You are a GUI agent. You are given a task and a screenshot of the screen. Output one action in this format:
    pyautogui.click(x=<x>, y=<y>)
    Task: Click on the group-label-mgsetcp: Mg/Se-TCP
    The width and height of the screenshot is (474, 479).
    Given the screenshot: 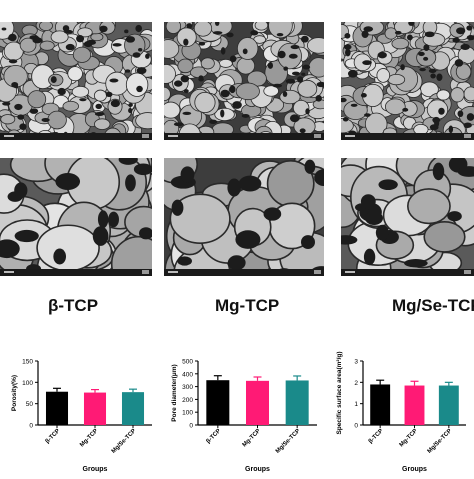 What is the action you would take?
    pyautogui.click(x=433, y=306)
    